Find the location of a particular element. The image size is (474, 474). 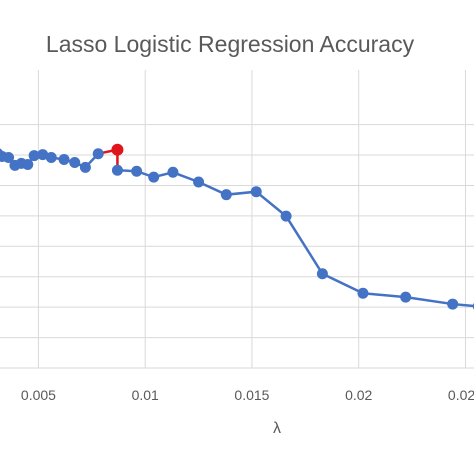

x-tick-label-3: 0.02 is located at coordinates (358, 395).